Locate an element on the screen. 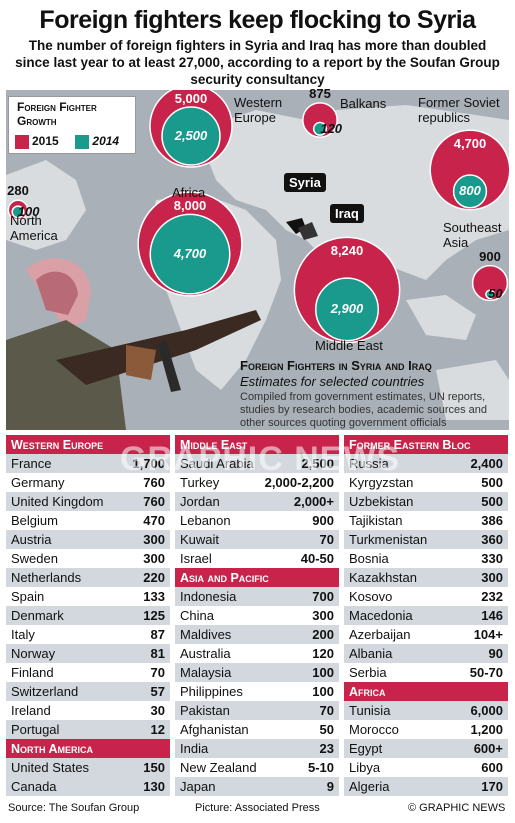 The width and height of the screenshot is (515, 823). country-name: Bosnia is located at coordinates (369, 558).